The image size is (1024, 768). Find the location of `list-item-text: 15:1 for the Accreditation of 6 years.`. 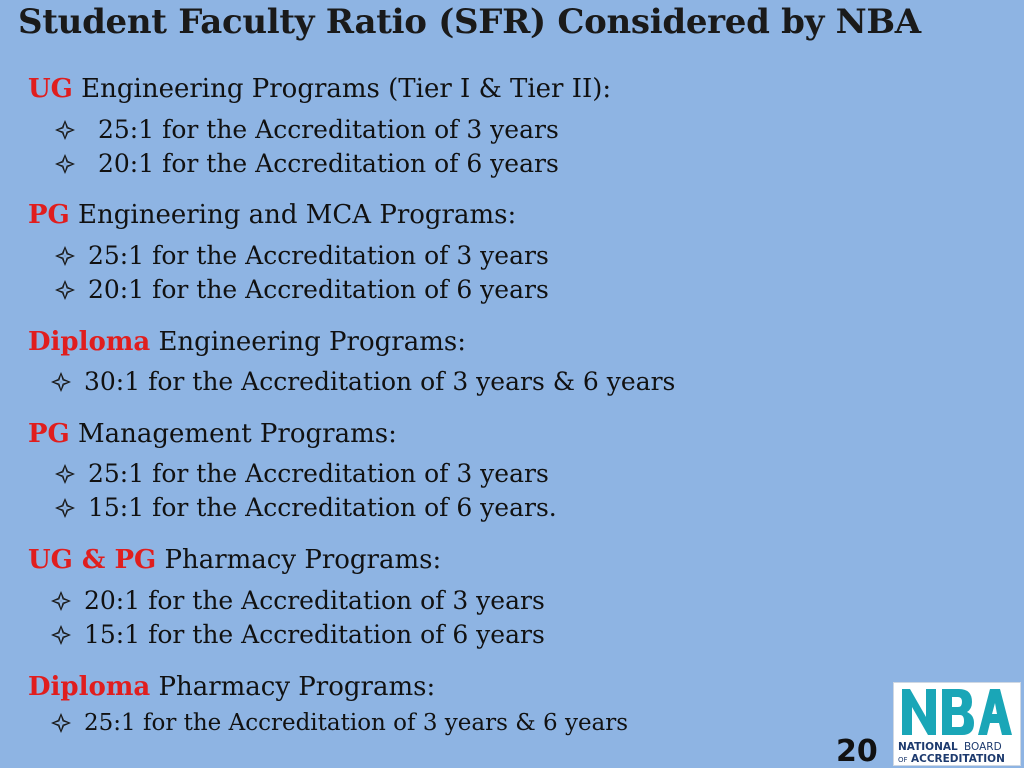

list-item-text: 15:1 for the Accreditation of 6 years. is located at coordinates (322, 507).